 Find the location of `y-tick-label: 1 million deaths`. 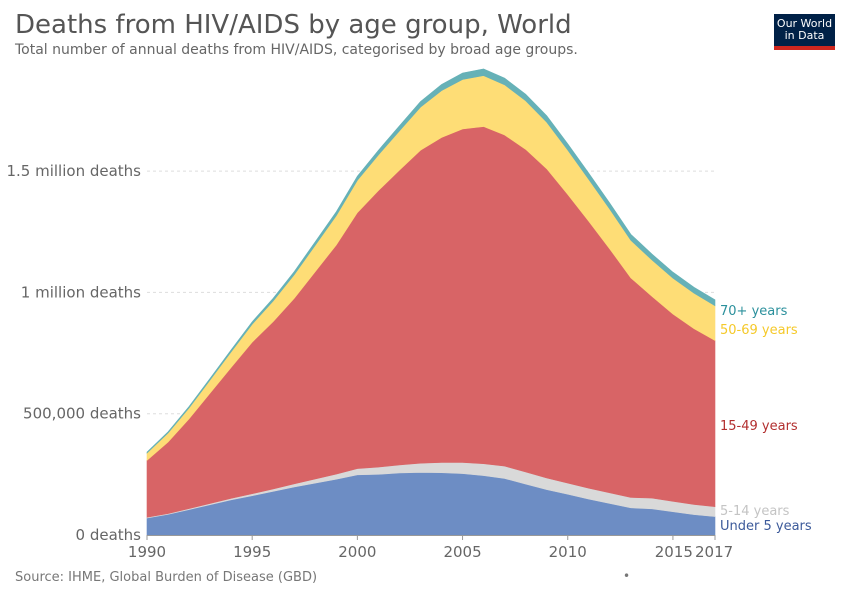

y-tick-label: 1 million deaths is located at coordinates (81, 292).